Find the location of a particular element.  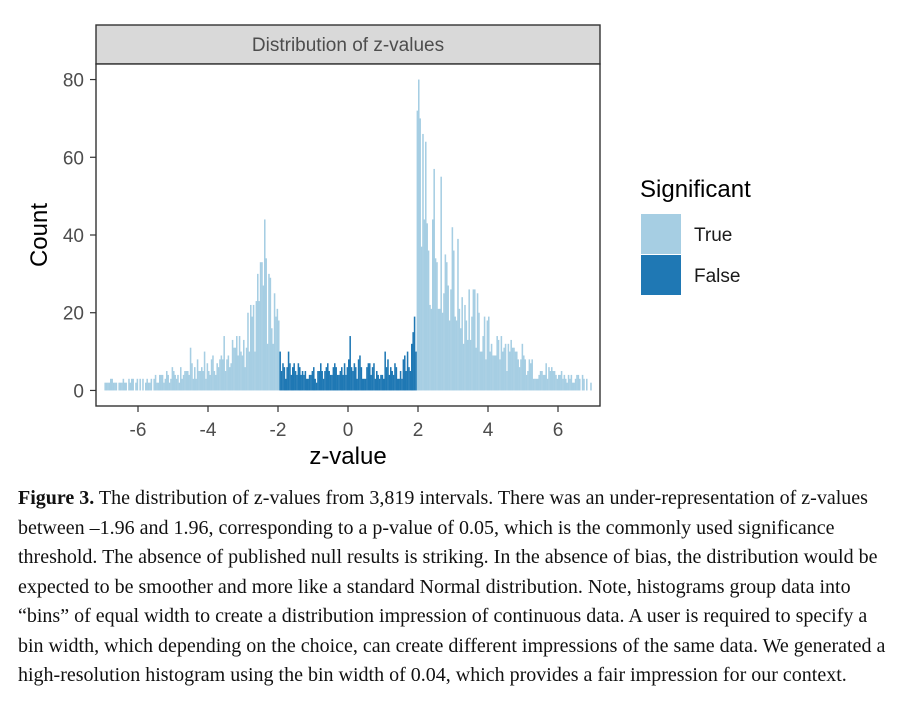

y-tick-label-3: 60 is located at coordinates (73, 158).